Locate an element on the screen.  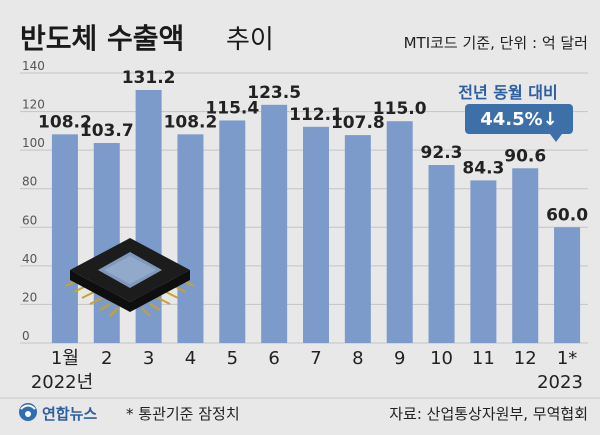
y-tick-label: 80 is located at coordinates (29, 182).